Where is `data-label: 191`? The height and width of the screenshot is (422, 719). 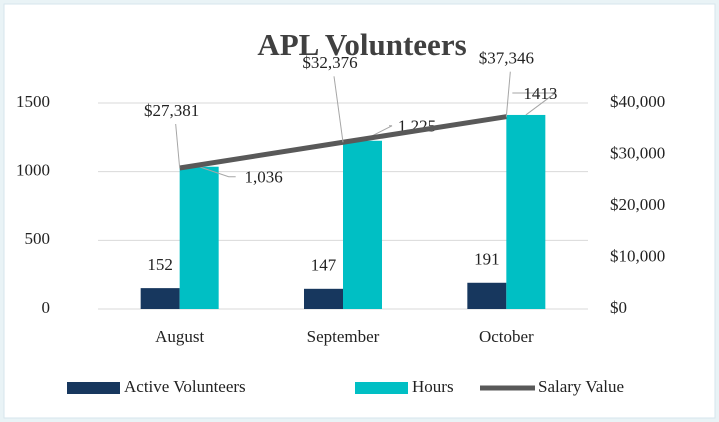 data-label: 191 is located at coordinates (487, 259).